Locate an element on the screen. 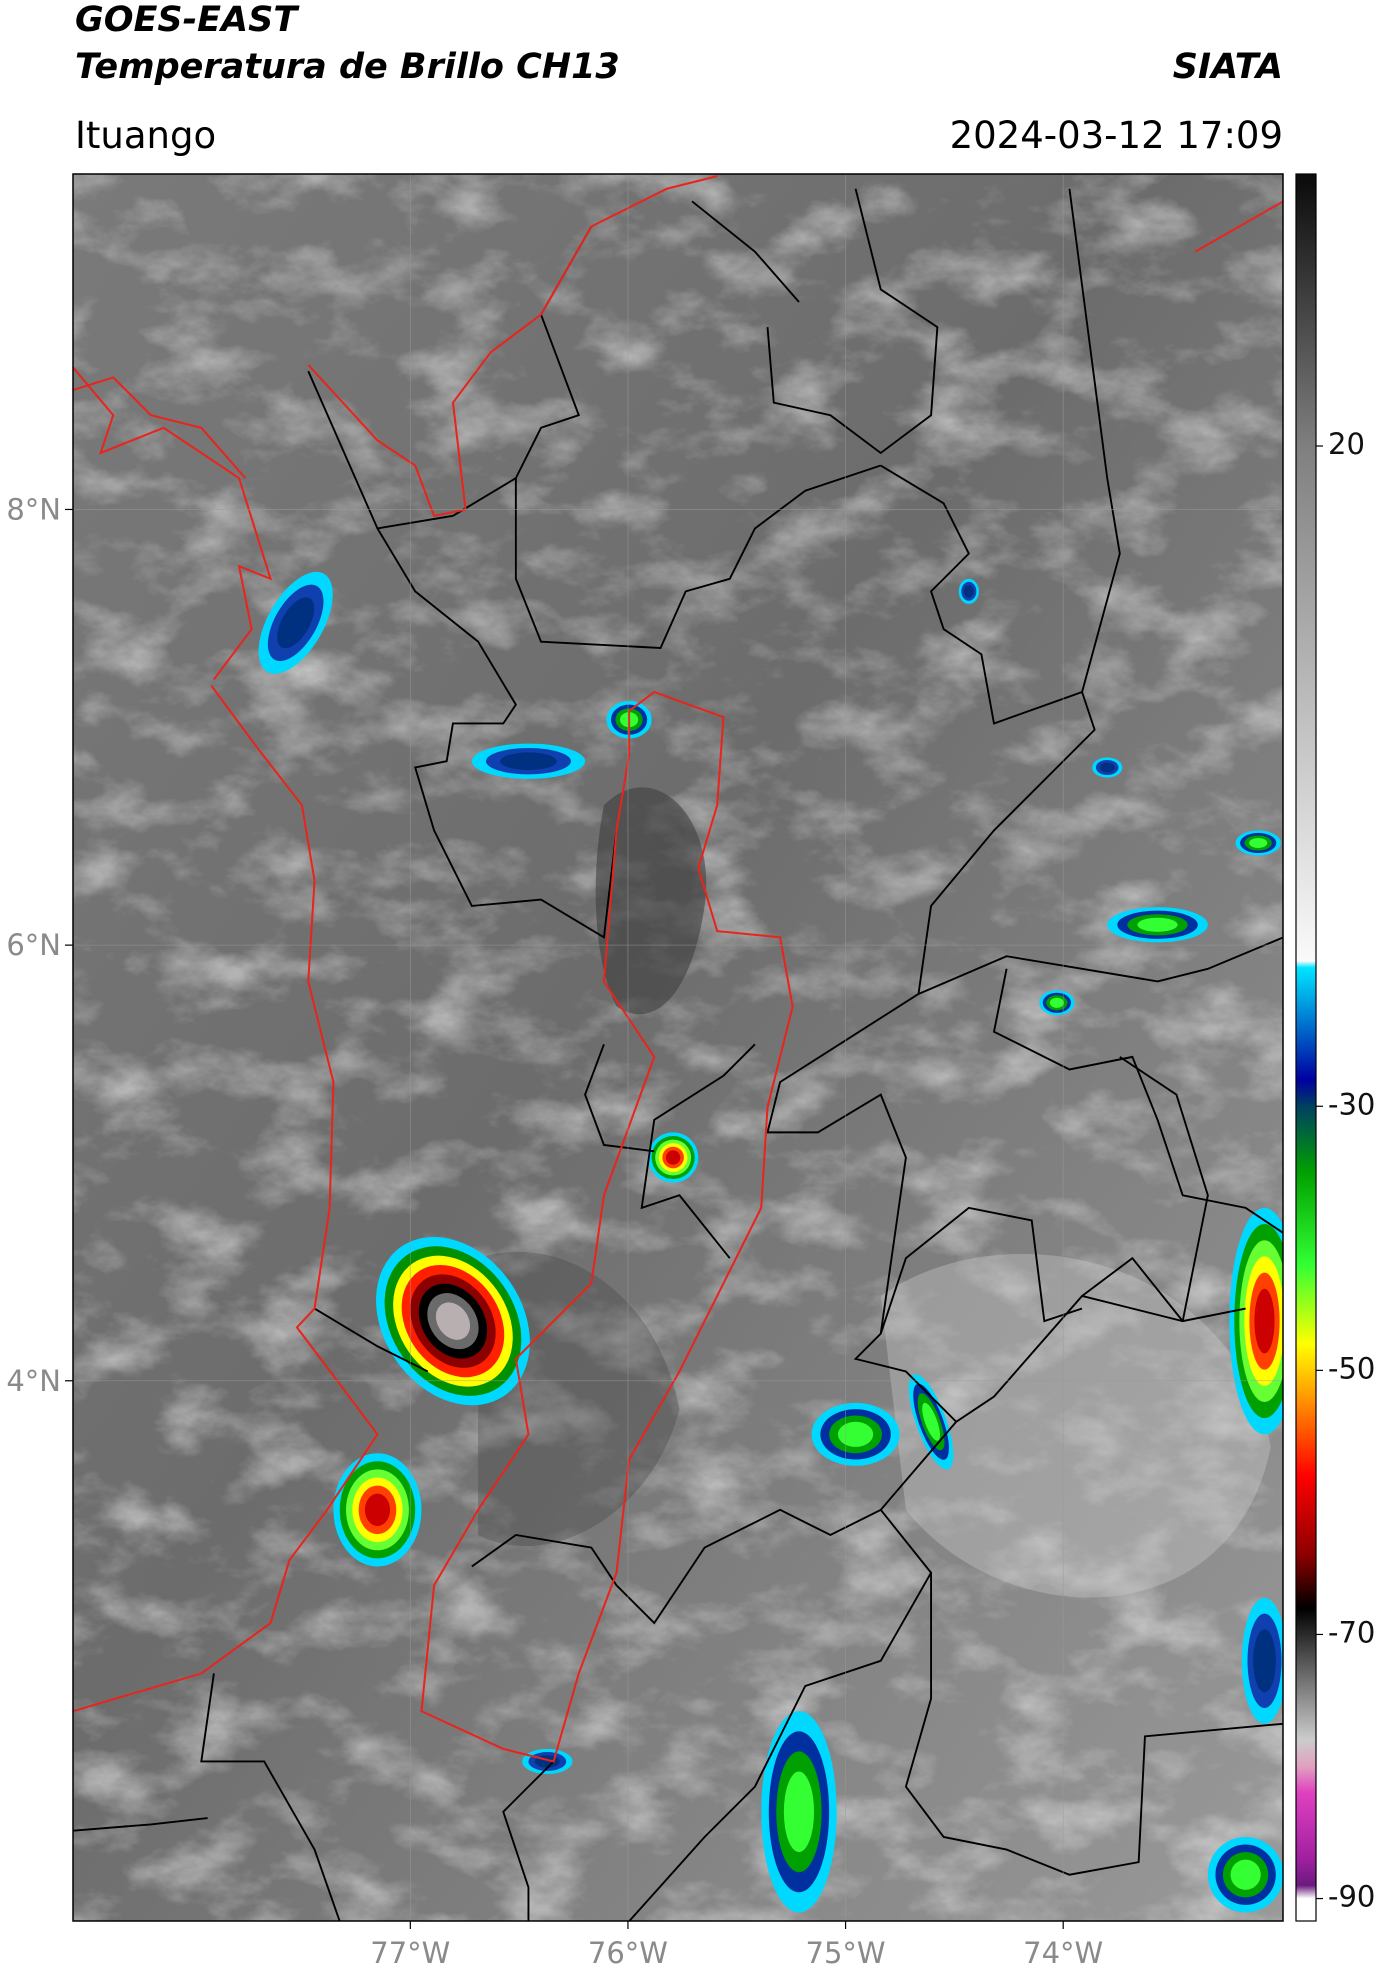 This screenshot has height=1981, width=1384. product: Temperatura de Brillo CH13 is located at coordinates (347, 67).